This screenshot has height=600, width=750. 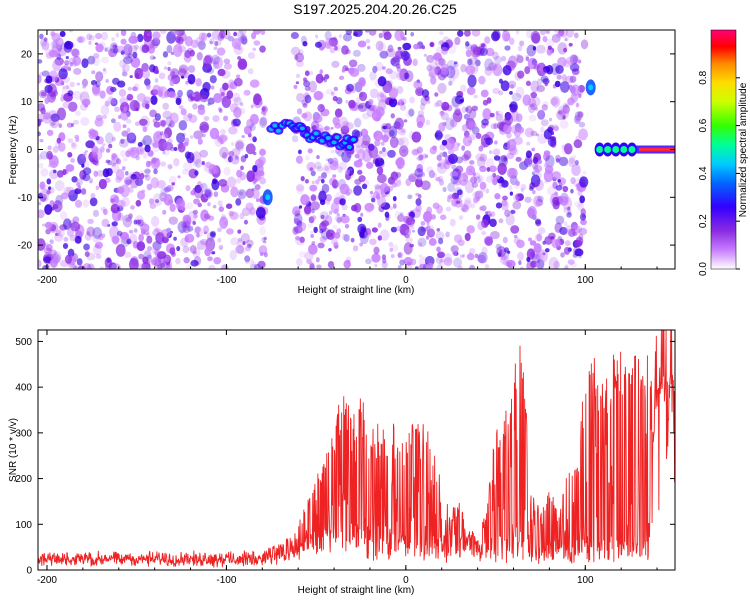 What do you see at coordinates (585, 580) in the screenshot?
I see `x-tick-label: 100` at bounding box center [585, 580].